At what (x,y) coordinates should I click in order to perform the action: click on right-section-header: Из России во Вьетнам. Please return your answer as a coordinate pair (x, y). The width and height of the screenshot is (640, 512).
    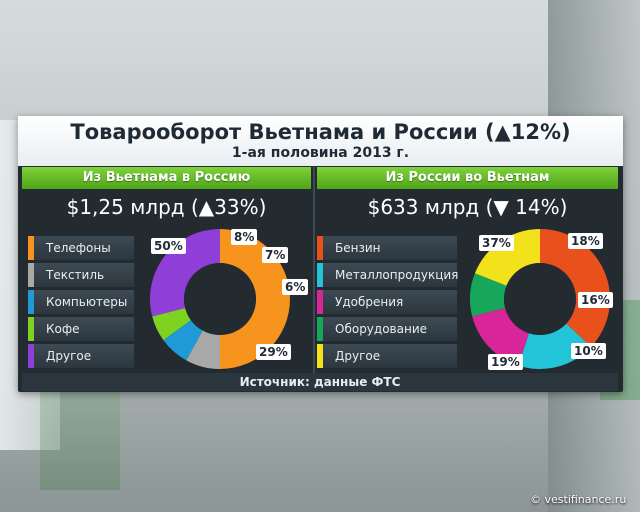
    Looking at the image, I should click on (467, 178).